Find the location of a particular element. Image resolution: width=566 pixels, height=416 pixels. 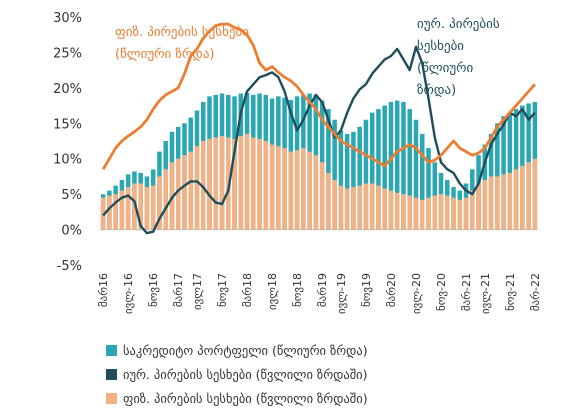

y-tick-label: 10% is located at coordinates (67, 160).